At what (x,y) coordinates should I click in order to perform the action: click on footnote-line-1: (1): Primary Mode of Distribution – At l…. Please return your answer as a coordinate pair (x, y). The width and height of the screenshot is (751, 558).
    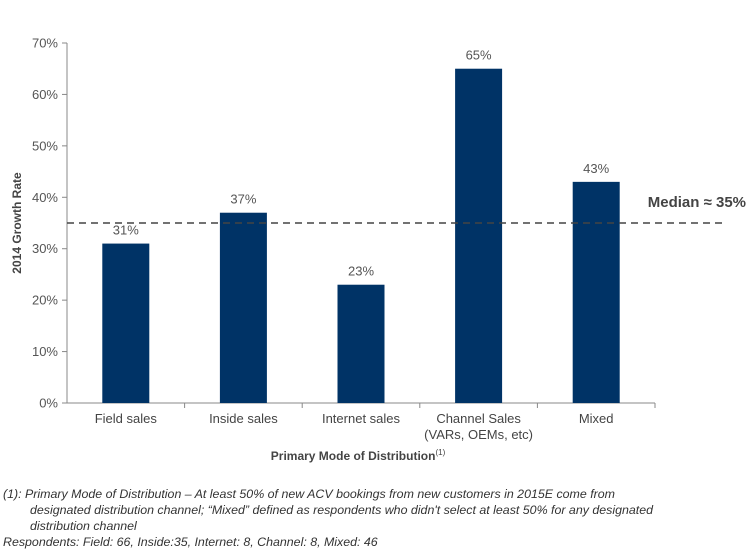
    Looking at the image, I should click on (309, 494).